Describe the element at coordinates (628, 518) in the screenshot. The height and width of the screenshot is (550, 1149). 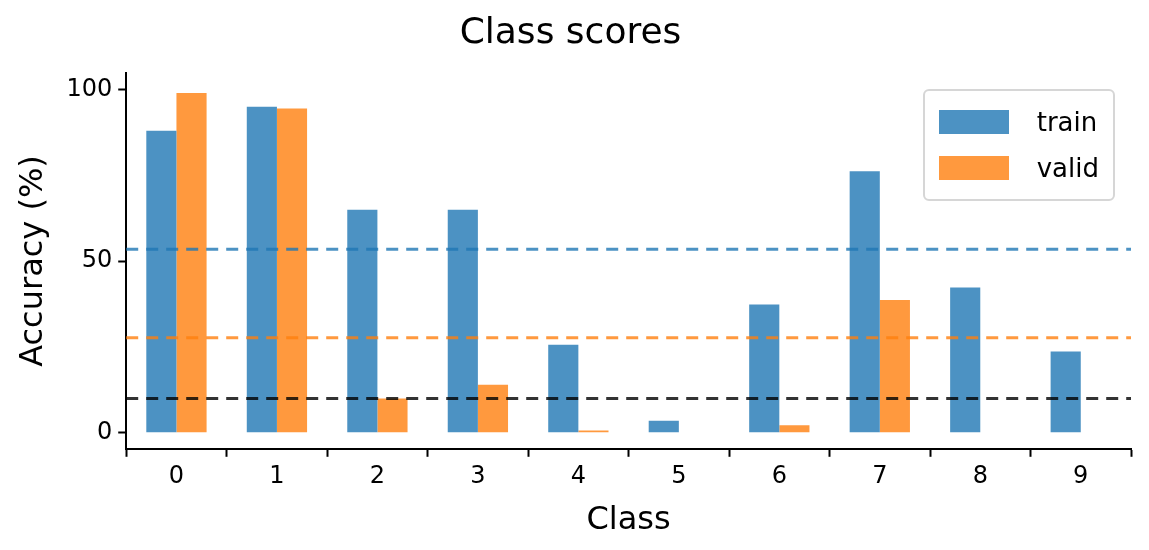
I see `x-axis-title: Class` at that location.